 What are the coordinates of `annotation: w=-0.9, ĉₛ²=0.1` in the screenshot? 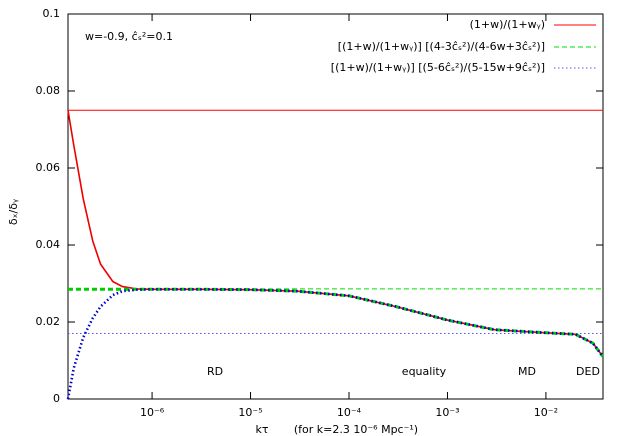 It's located at (129, 36).